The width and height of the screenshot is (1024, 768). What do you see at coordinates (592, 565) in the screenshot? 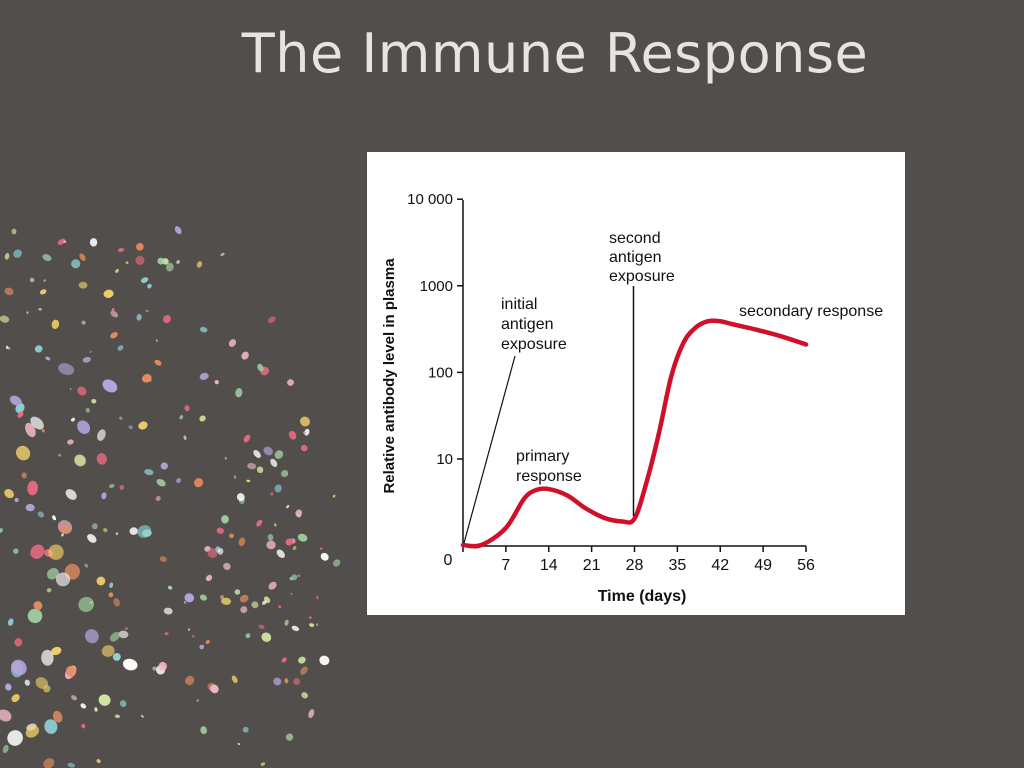
I see `x-tick-label: 21` at bounding box center [592, 565].